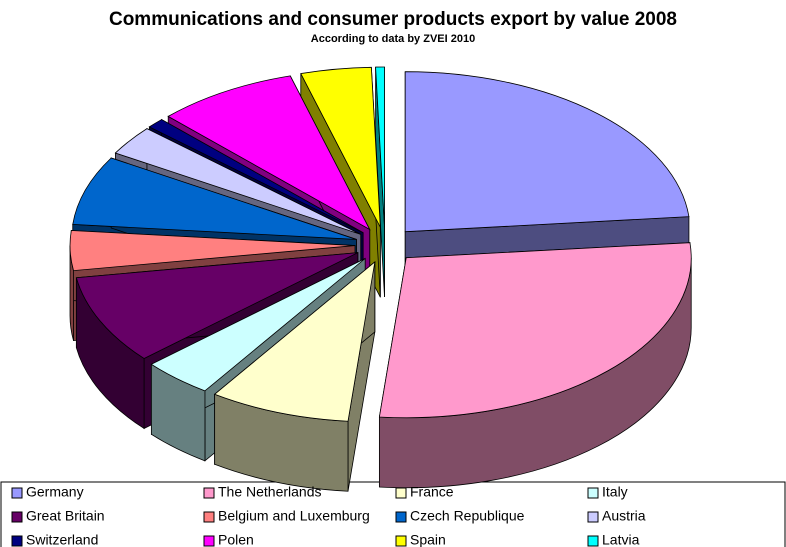 Image resolution: width=786 pixels, height=547 pixels. I want to click on legend-label: Belgium and Luxemburg, so click(294, 516).